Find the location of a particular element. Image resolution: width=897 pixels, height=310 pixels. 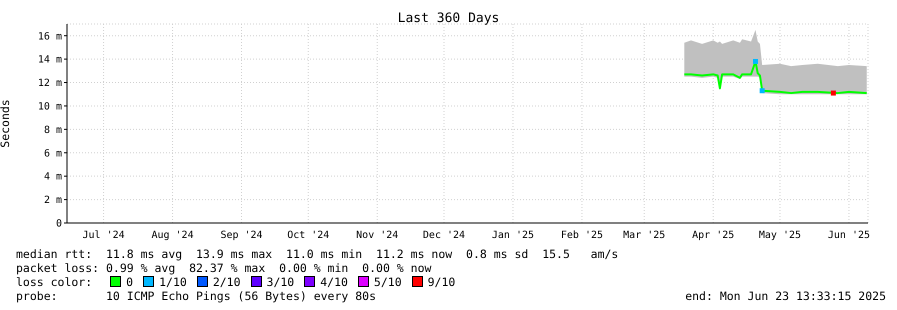

x-tick-label: Oct '24 is located at coordinates (308, 236).